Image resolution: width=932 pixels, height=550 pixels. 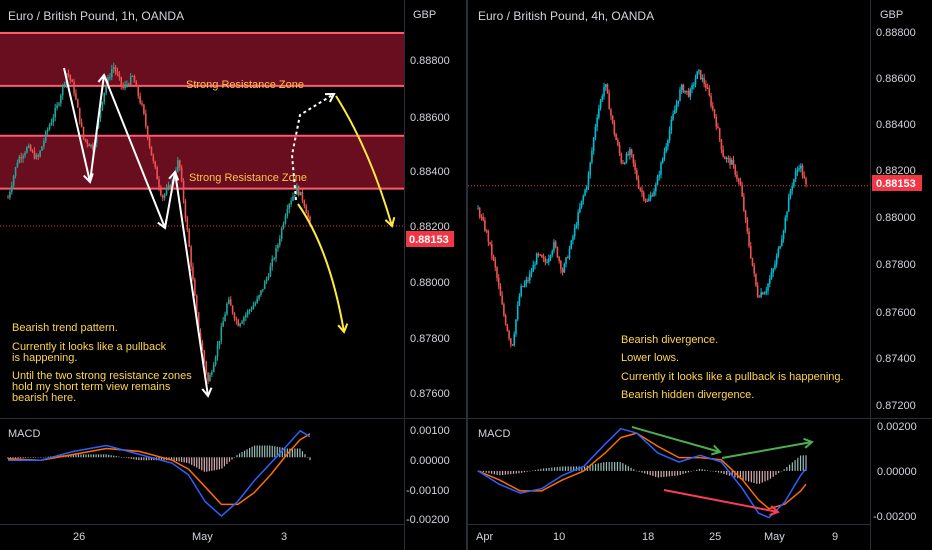 I want to click on left-price-tick: 0.87800, so click(x=430, y=339).